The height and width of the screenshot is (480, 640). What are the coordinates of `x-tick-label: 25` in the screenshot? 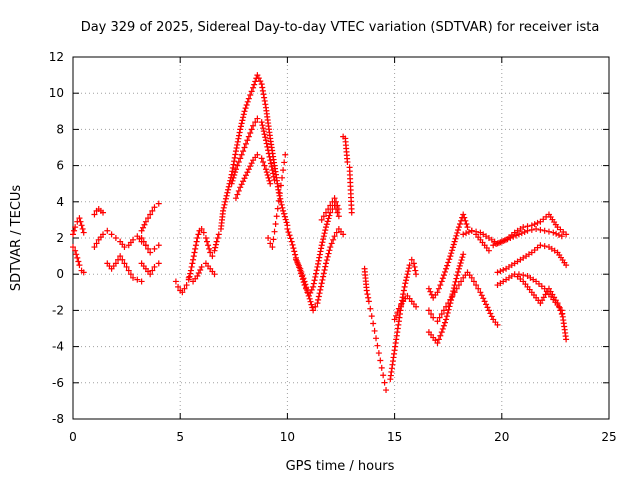 It's located at (608, 437).